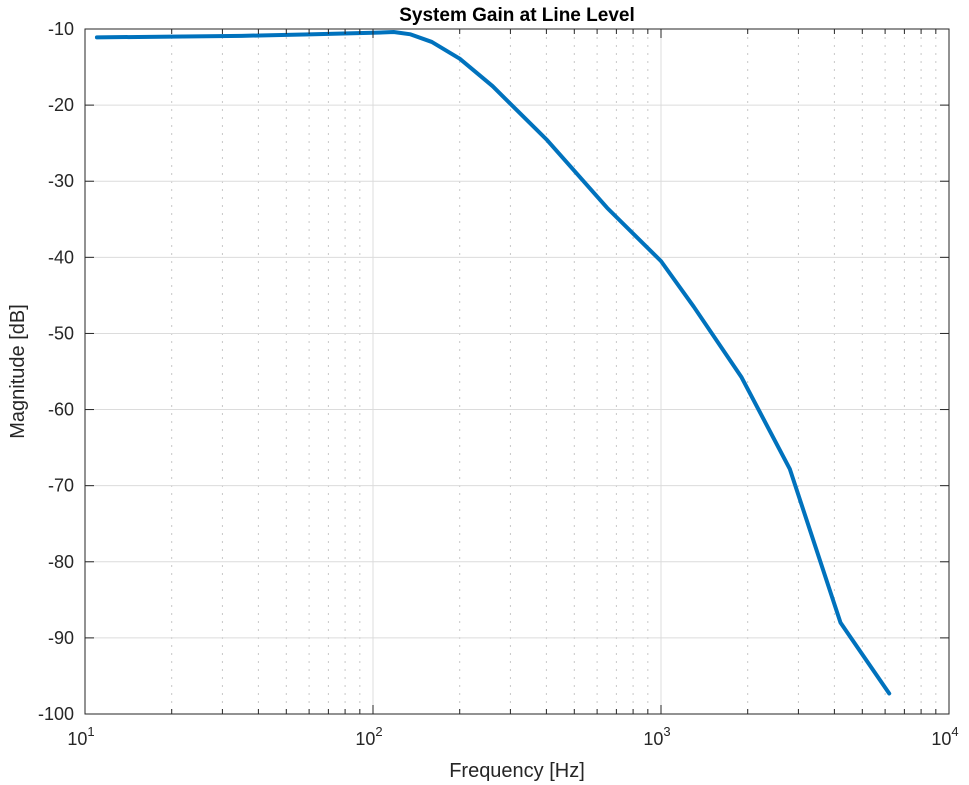 The width and height of the screenshot is (969, 785). What do you see at coordinates (378, 731) in the screenshot?
I see `x-tick-label-exponent: 2` at bounding box center [378, 731].